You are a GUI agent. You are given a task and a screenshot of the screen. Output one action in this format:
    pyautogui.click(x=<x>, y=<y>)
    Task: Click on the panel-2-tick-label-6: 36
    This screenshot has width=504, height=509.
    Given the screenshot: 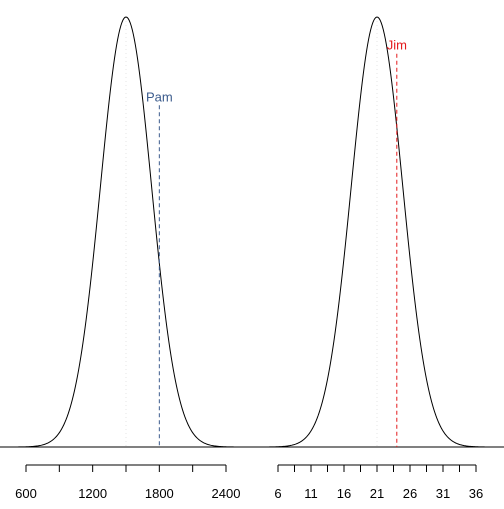 What is the action you would take?
    pyautogui.click(x=476, y=493)
    